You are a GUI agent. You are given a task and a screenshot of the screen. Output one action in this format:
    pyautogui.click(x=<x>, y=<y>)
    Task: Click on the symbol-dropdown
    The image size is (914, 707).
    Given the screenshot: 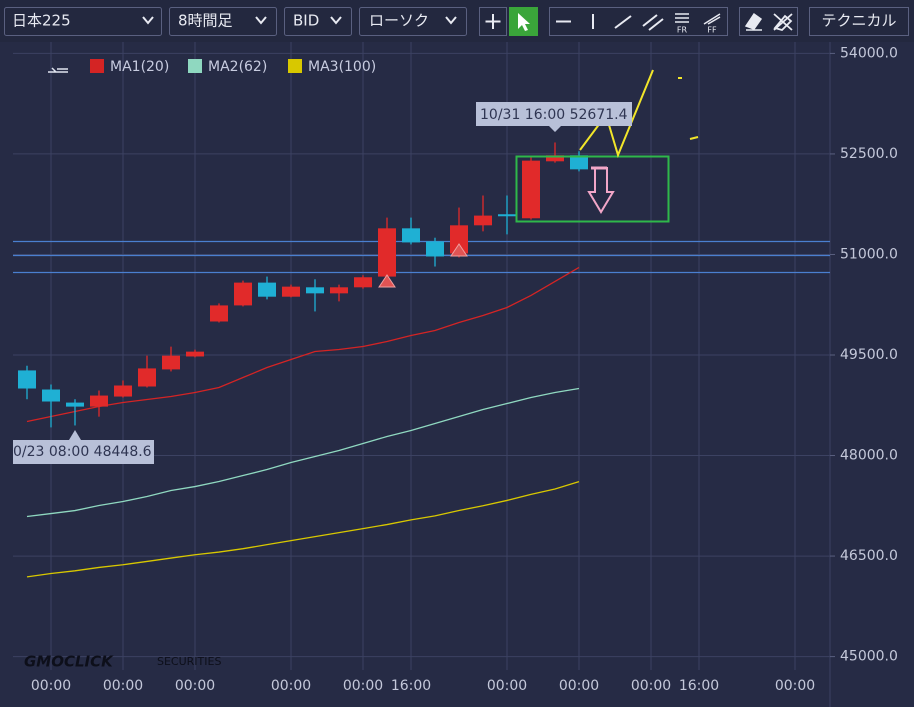 What is the action you would take?
    pyautogui.click(x=83, y=21)
    